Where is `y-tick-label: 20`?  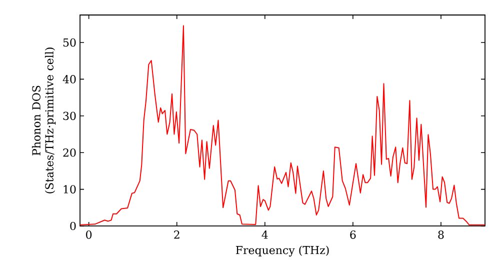
y-tick-label: 20 is located at coordinates (69, 152).